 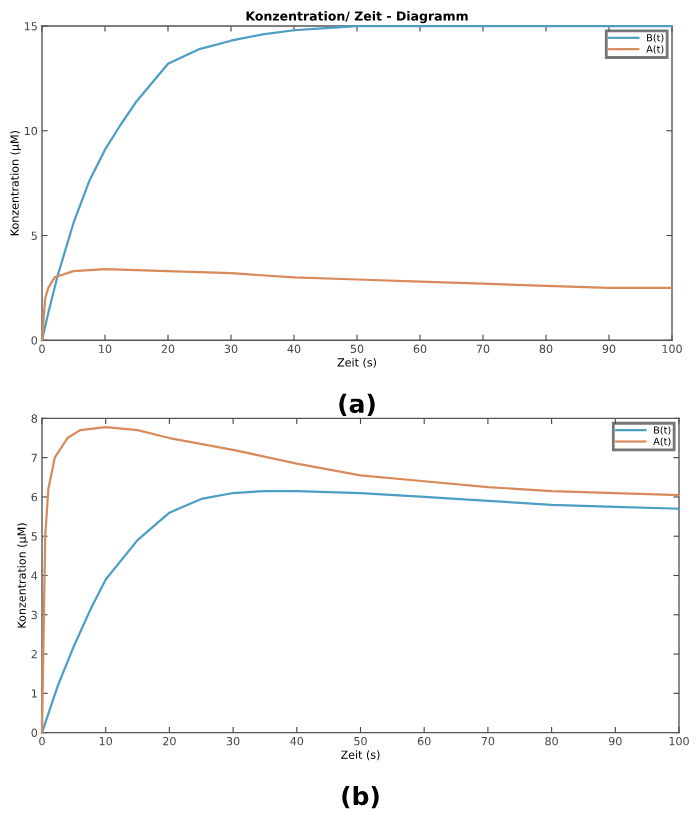 I want to click on text: (a), so click(x=357, y=404).